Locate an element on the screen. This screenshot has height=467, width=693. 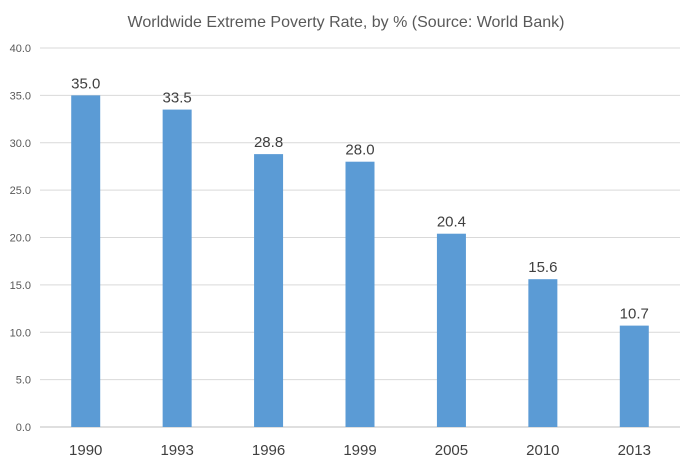
data-label-1996: 28.8 is located at coordinates (268, 142).